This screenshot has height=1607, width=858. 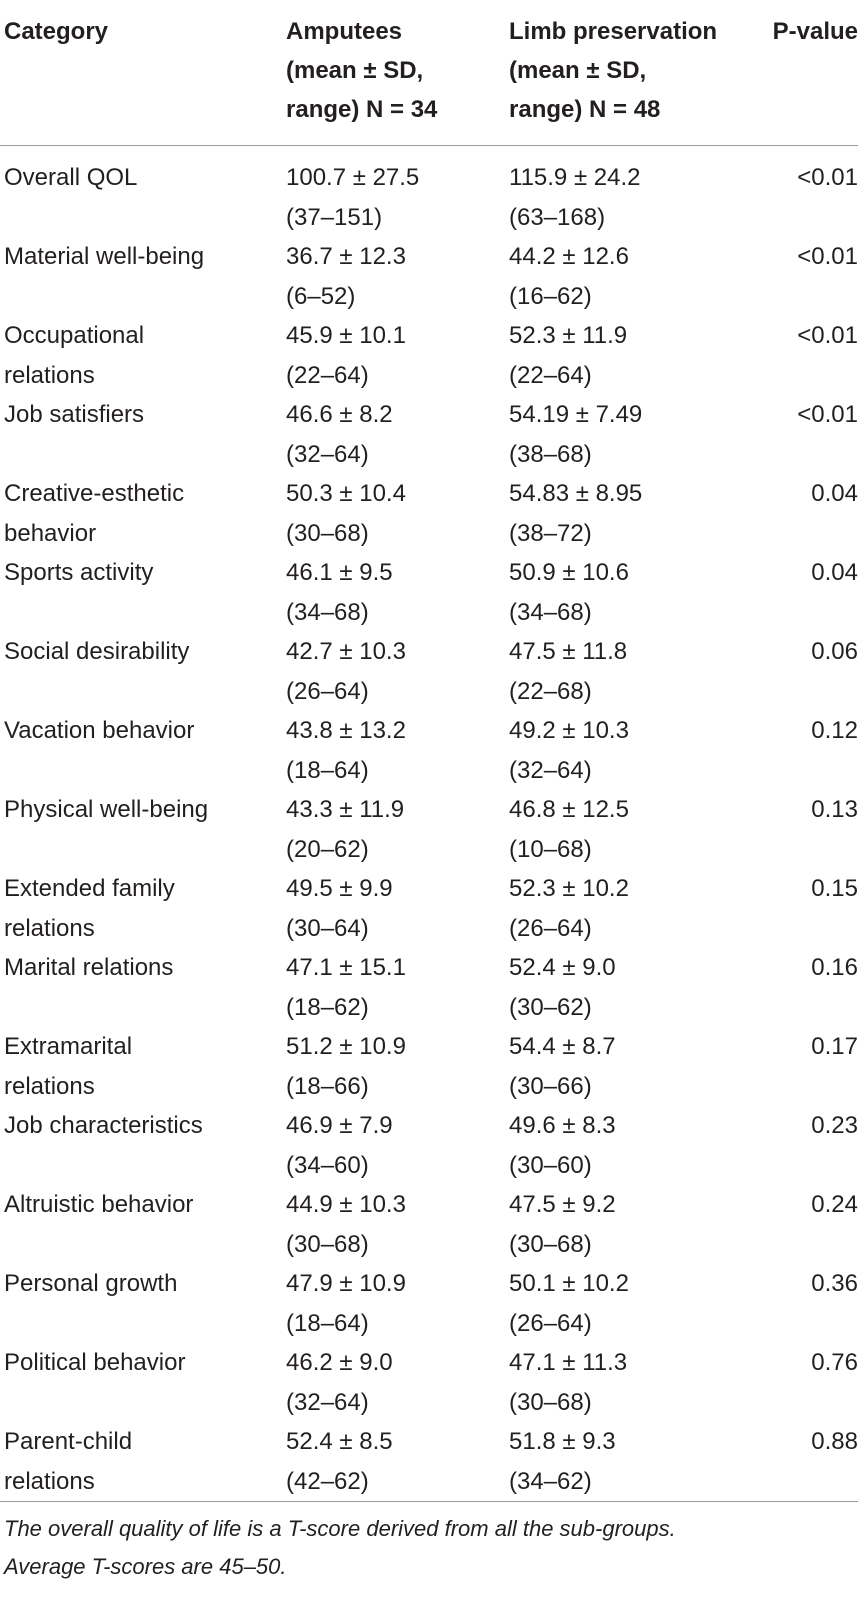 I want to click on cell-amputees: 43.3 ± 11.9 (20–62), so click(x=393, y=829).